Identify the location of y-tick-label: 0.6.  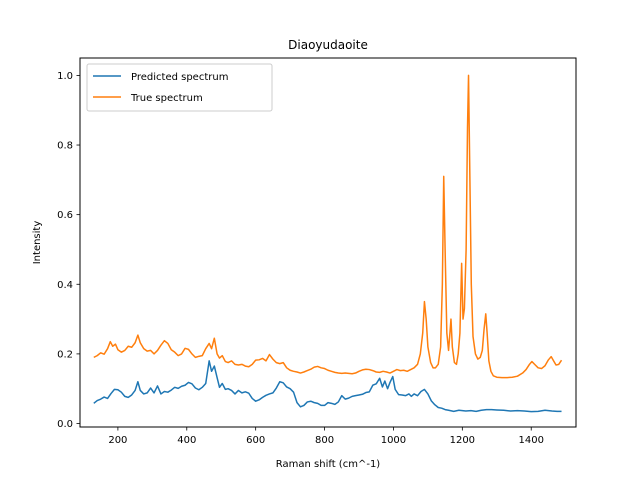
(65, 215).